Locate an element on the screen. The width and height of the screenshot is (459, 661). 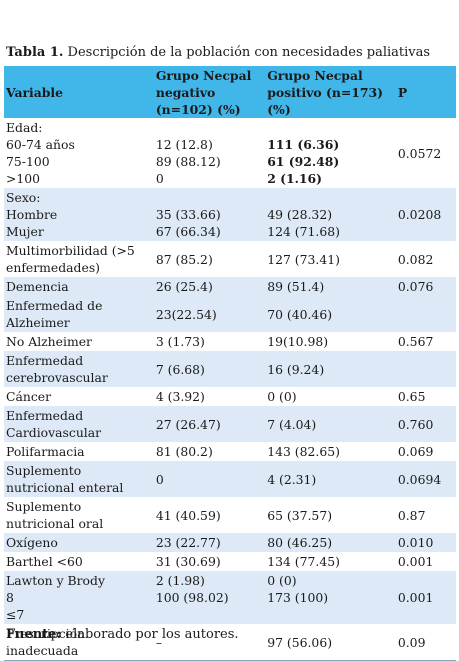
variable-cell-line: Hombre is located at coordinates (32, 214).